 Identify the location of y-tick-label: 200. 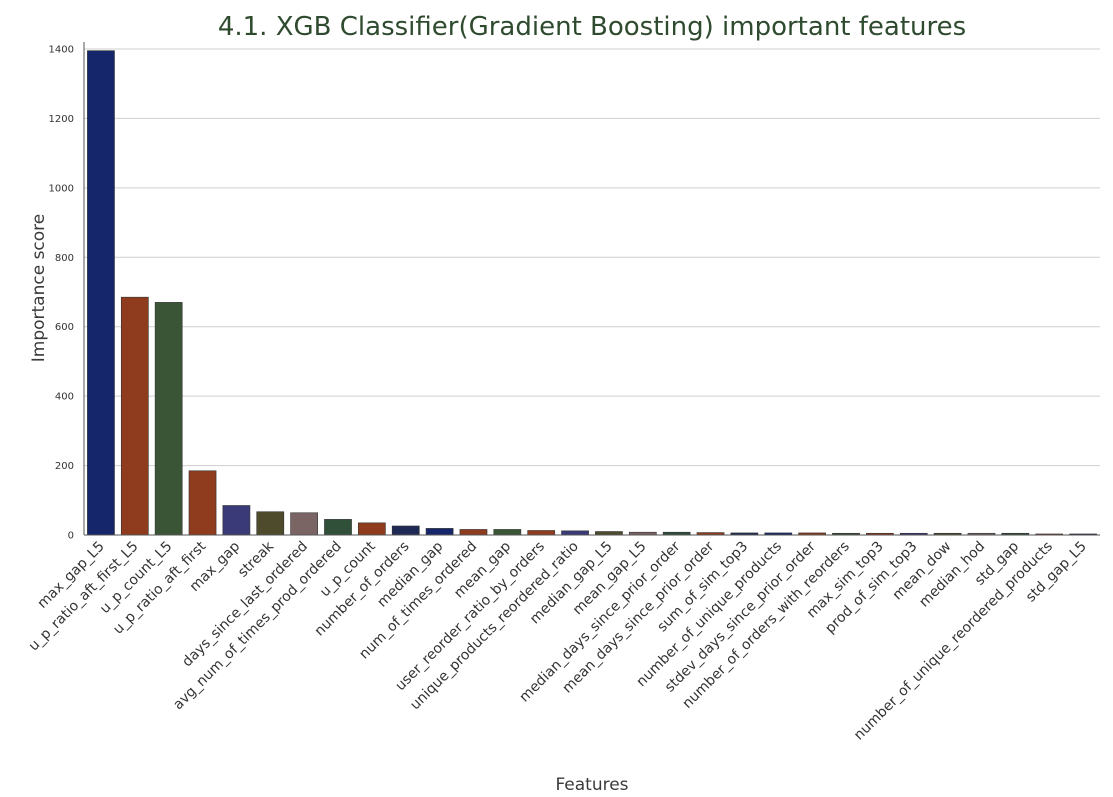
(64, 466).